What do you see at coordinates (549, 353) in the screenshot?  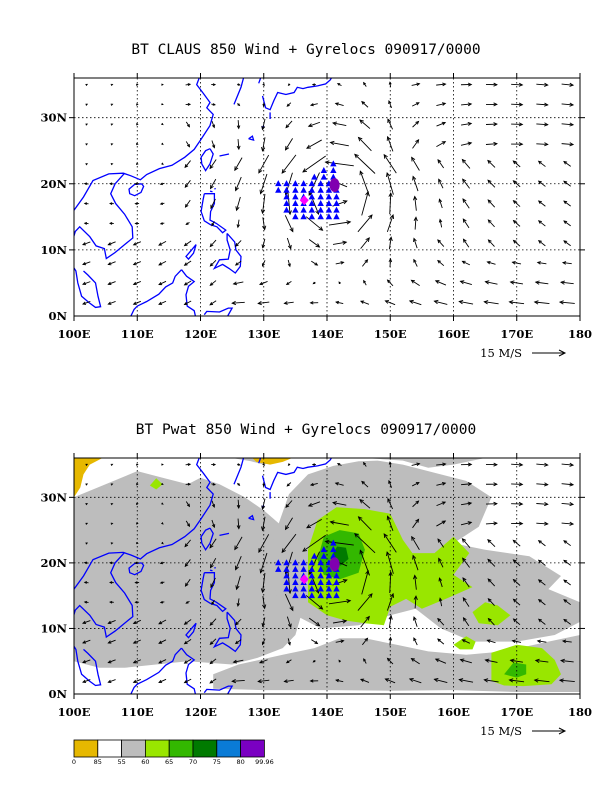 I see `reference-vector-arrow` at bounding box center [549, 353].